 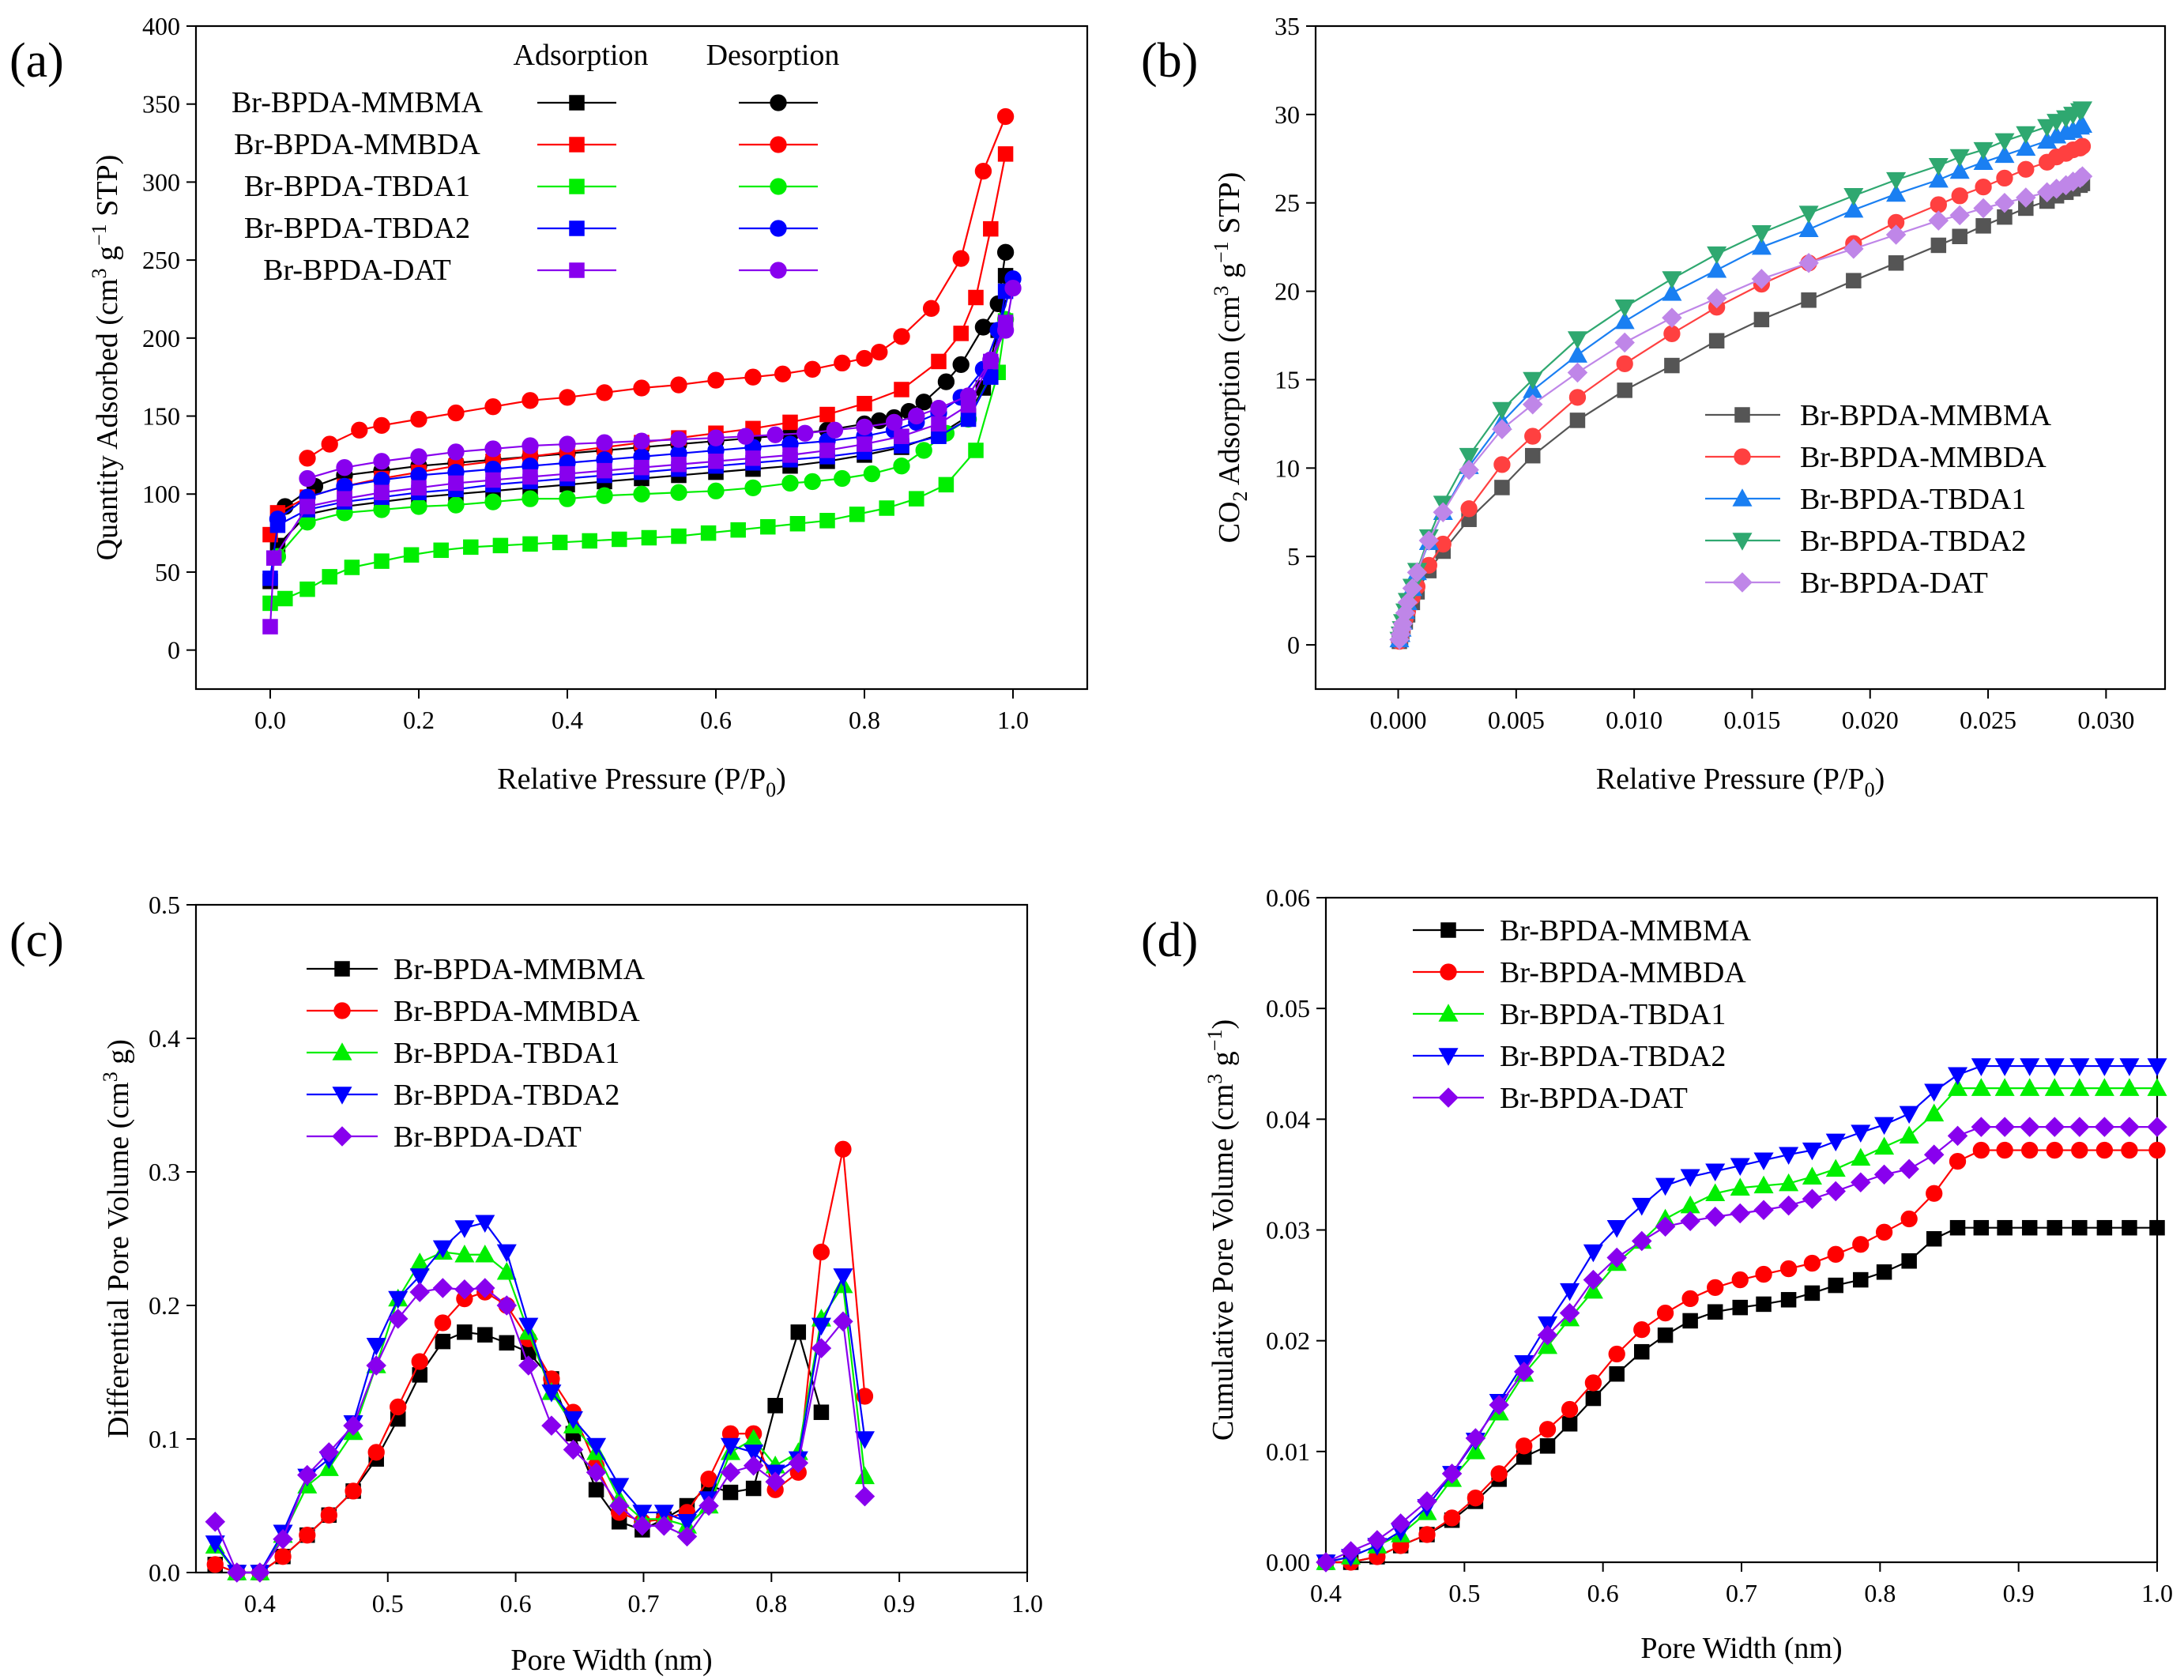 I want to click on y-tick-label: 0.3, so click(x=164, y=1172).